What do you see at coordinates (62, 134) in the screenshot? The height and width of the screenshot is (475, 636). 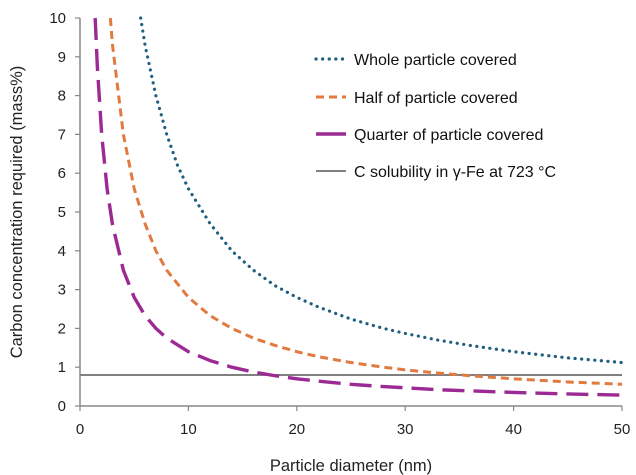 I see `y-tick-label: 7` at bounding box center [62, 134].